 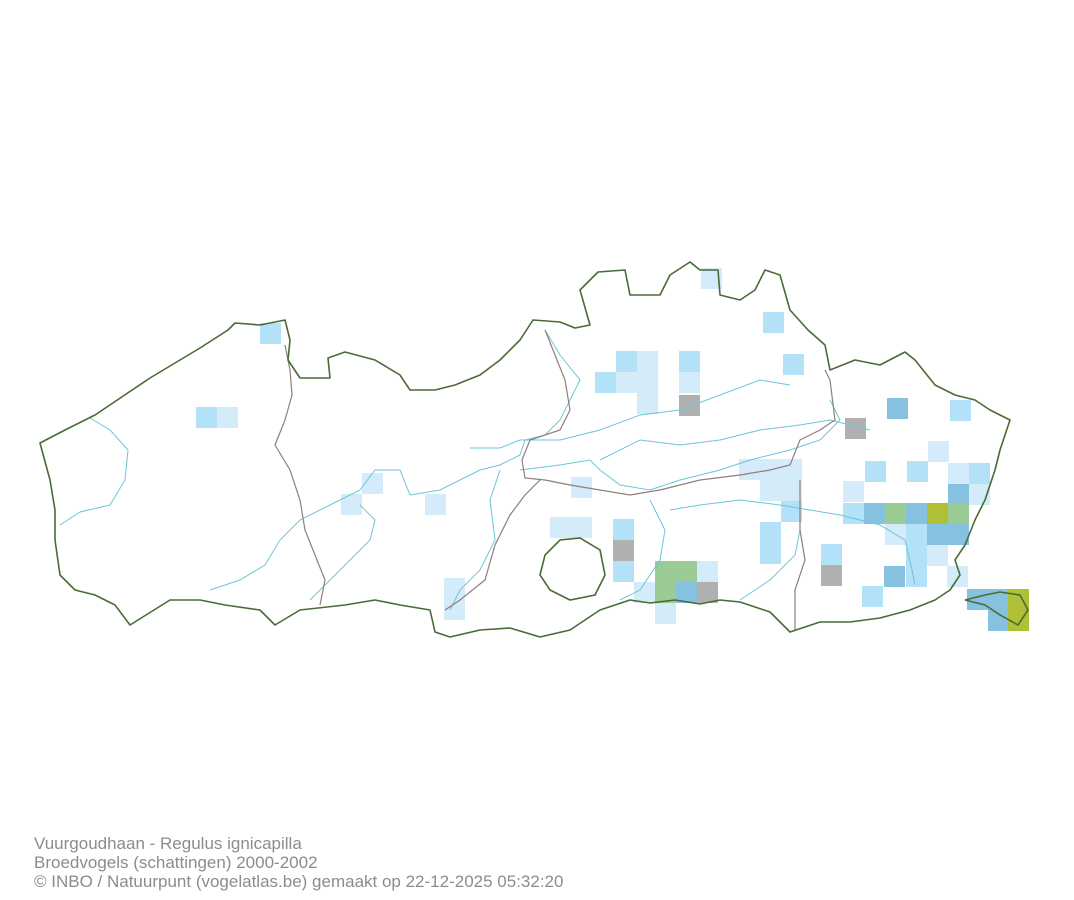 I want to click on dataset-subtitle: Broedvogels (schattingen) 2000-2002, so click(x=176, y=862).